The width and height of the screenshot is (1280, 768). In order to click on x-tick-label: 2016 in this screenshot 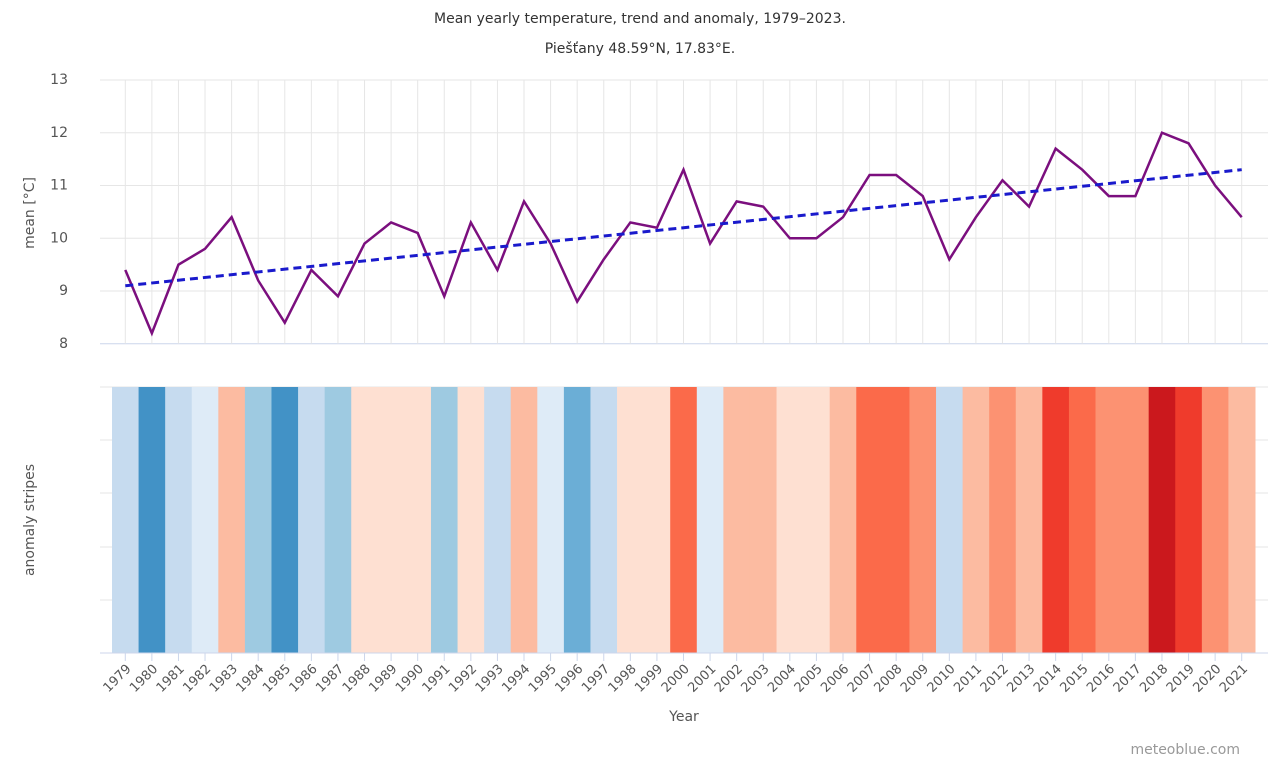, I will do `click(1101, 679)`.